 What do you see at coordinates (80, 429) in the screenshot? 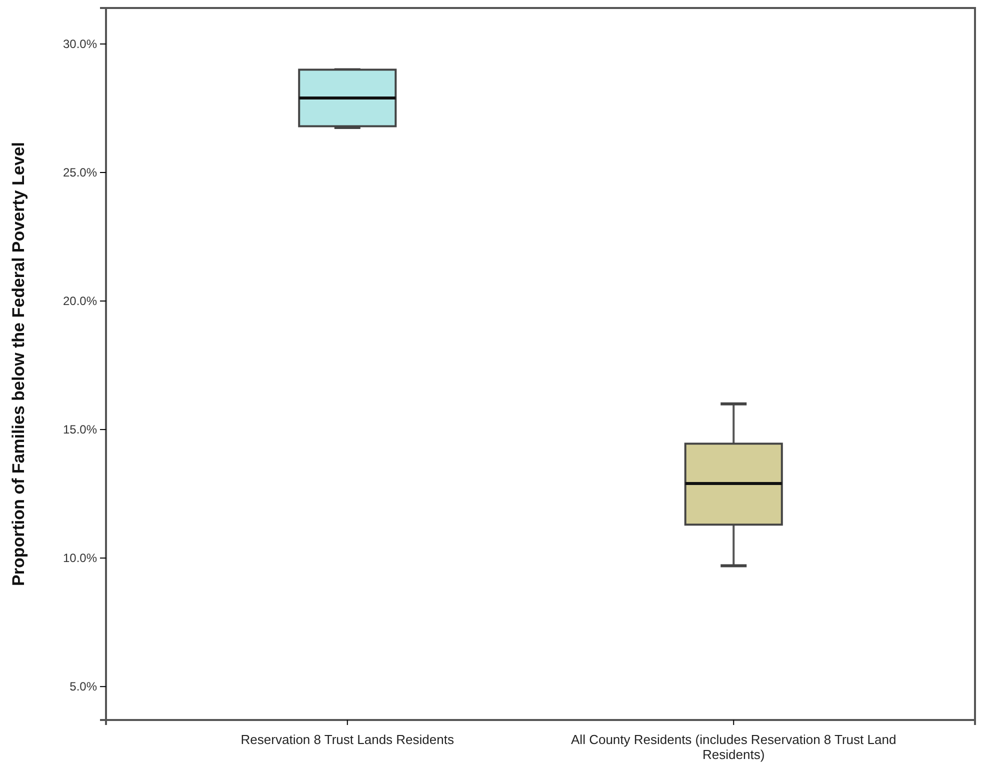
I see `y-tick-label: 15.0%` at bounding box center [80, 429].